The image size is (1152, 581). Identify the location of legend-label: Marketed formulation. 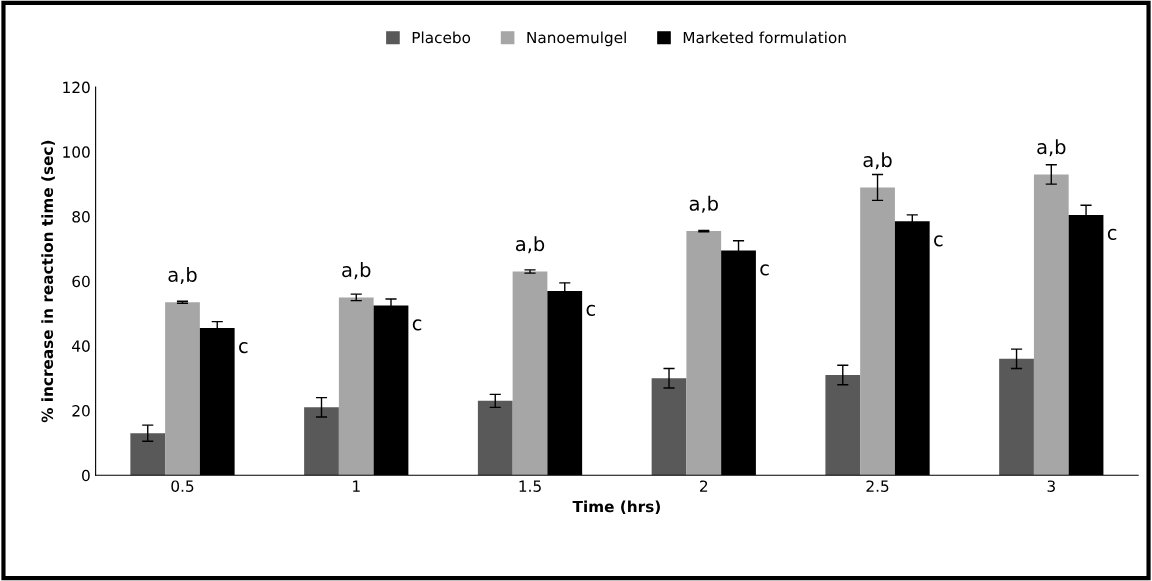
(764, 37).